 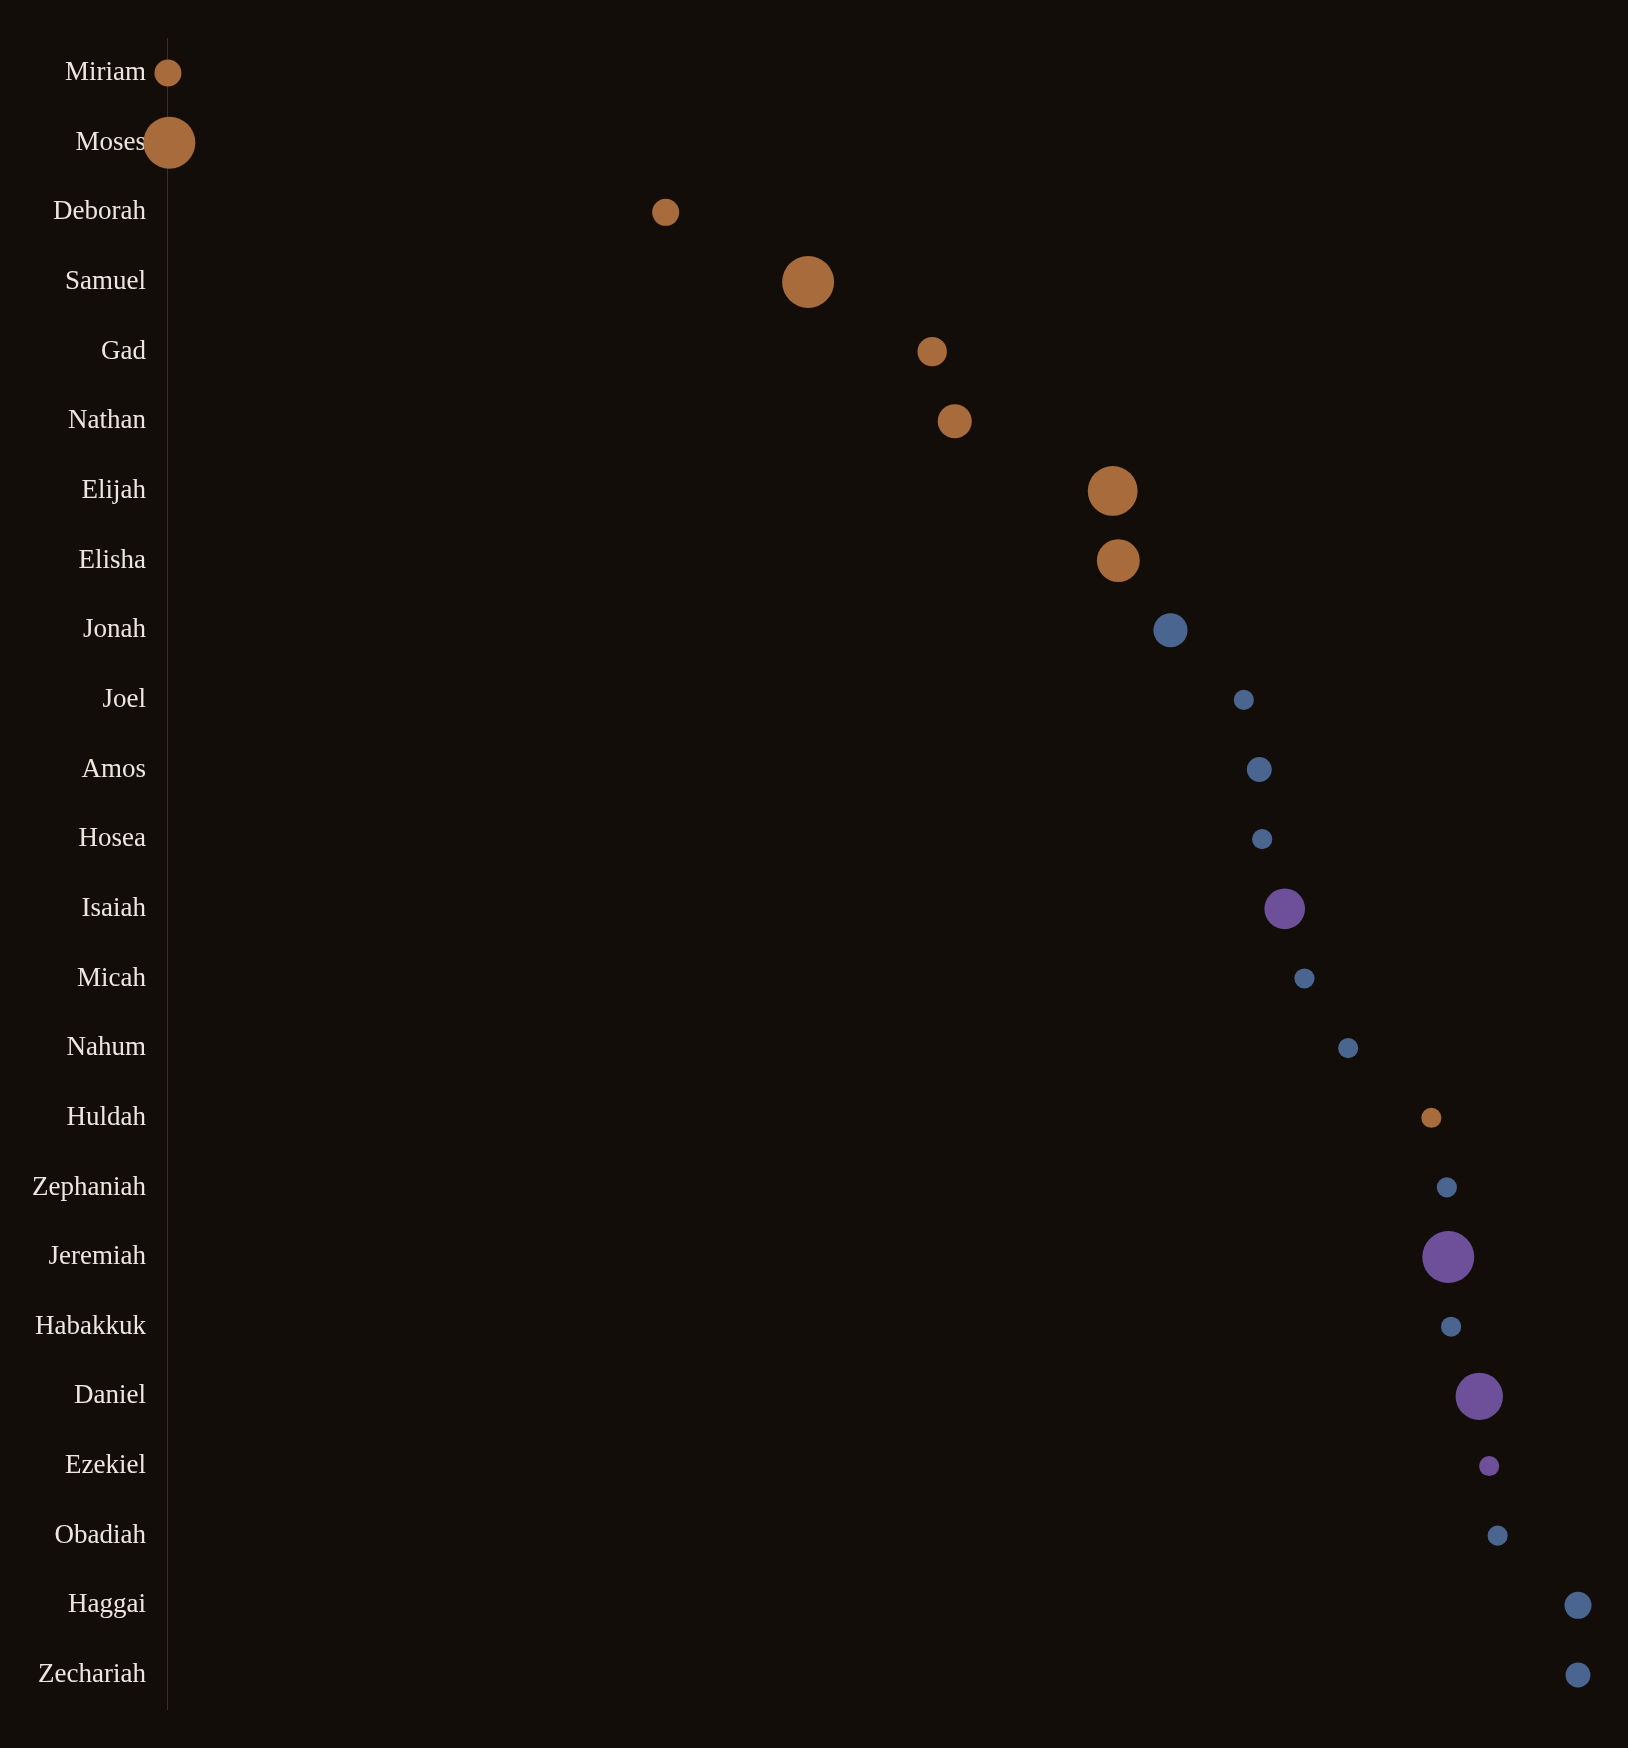 What do you see at coordinates (92, 1673) in the screenshot?
I see `y-tick-label: Zechariah` at bounding box center [92, 1673].